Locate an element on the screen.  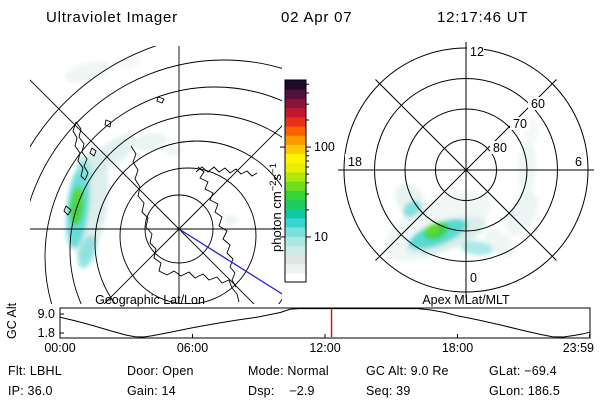
status-seq: Seq: 39 is located at coordinates (388, 391).